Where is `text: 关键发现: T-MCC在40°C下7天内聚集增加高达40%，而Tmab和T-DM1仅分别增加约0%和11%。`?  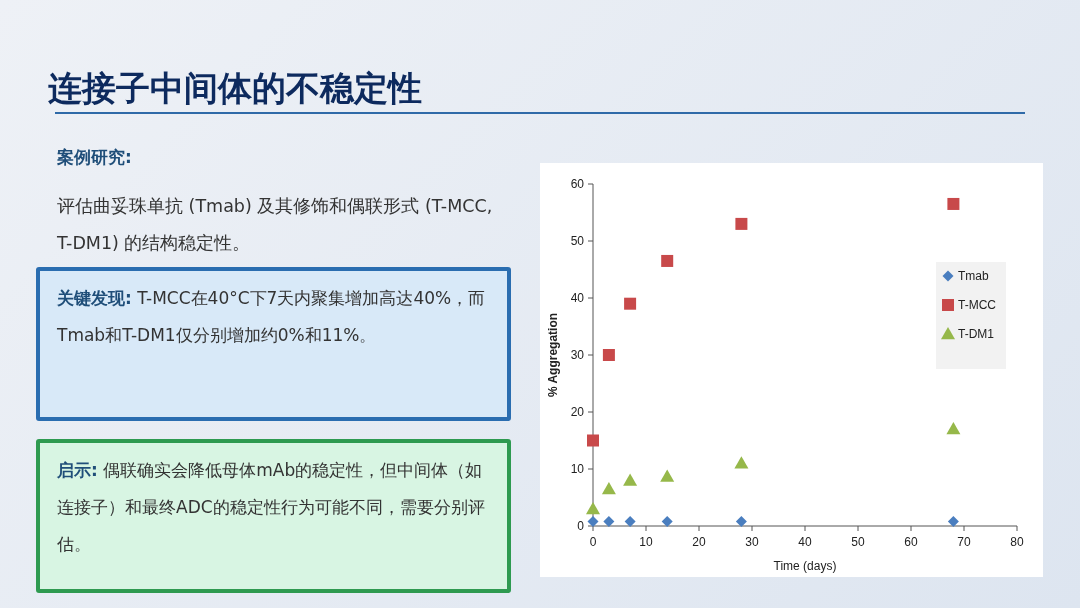
text: 关键发现: T-MCC在40°C下7天内聚集增加高达40%，而Tmab和T-DM1仅分别增加约0%和11%。 is located at coordinates (271, 316).